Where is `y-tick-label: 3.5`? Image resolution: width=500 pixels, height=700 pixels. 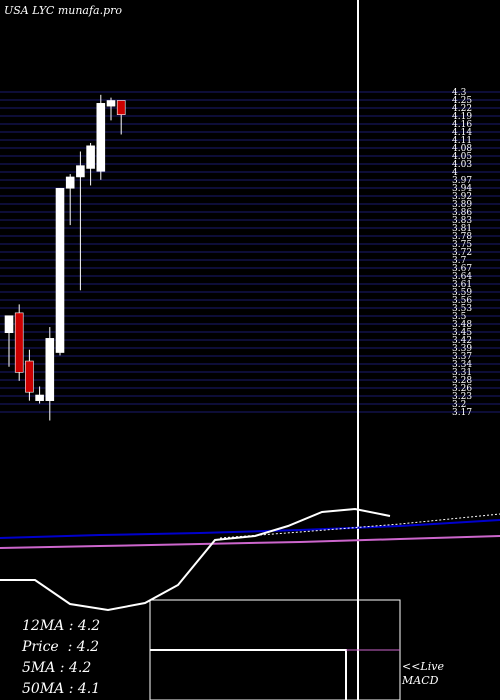 y-tick-label: 3.5 is located at coordinates (459, 317).